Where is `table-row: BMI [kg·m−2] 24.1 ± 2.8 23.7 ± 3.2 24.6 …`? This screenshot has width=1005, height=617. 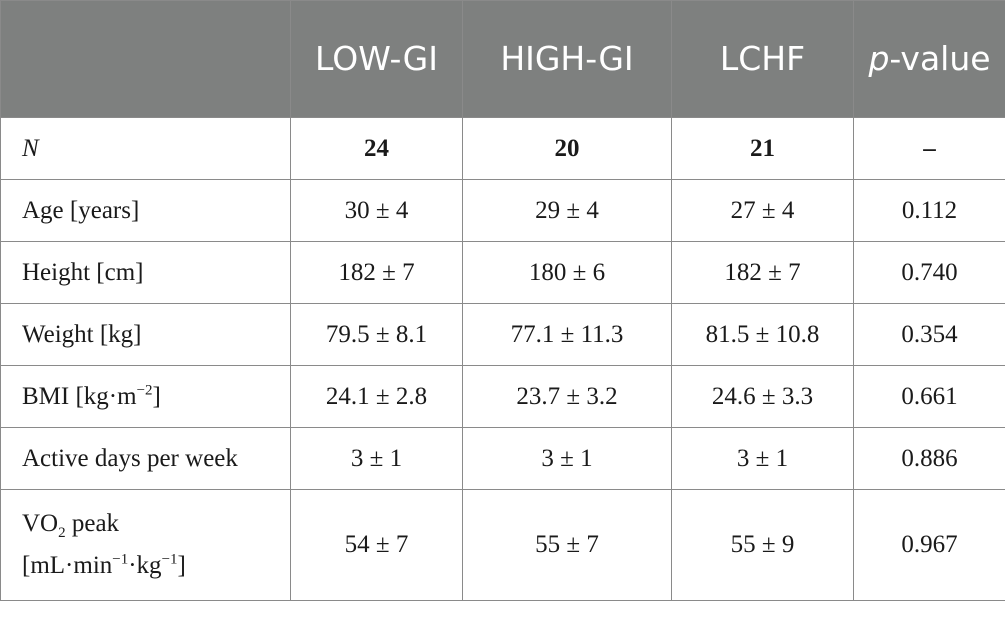 table-row: BMI [kg·m−2] 24.1 ± 2.8 23.7 ± 3.2 24.6 … is located at coordinates (502, 396).